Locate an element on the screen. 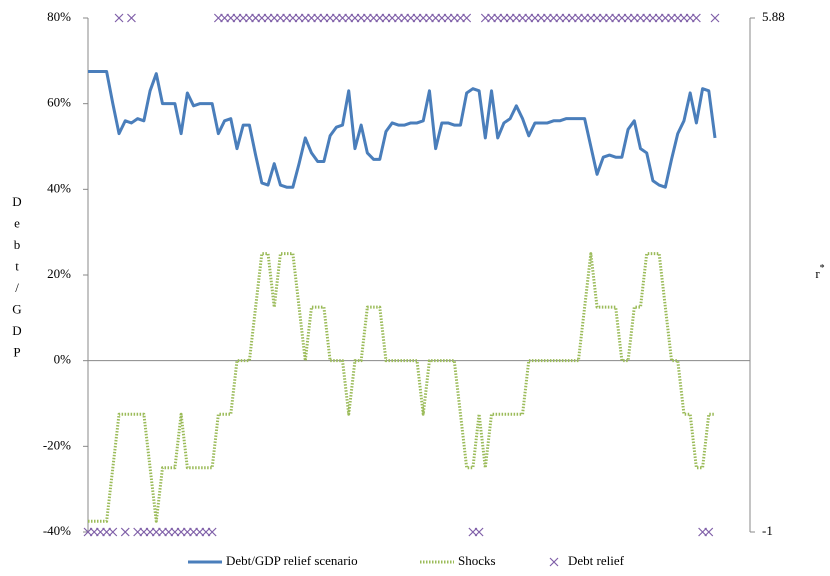  legend-label: Debt relief is located at coordinates (596, 560).